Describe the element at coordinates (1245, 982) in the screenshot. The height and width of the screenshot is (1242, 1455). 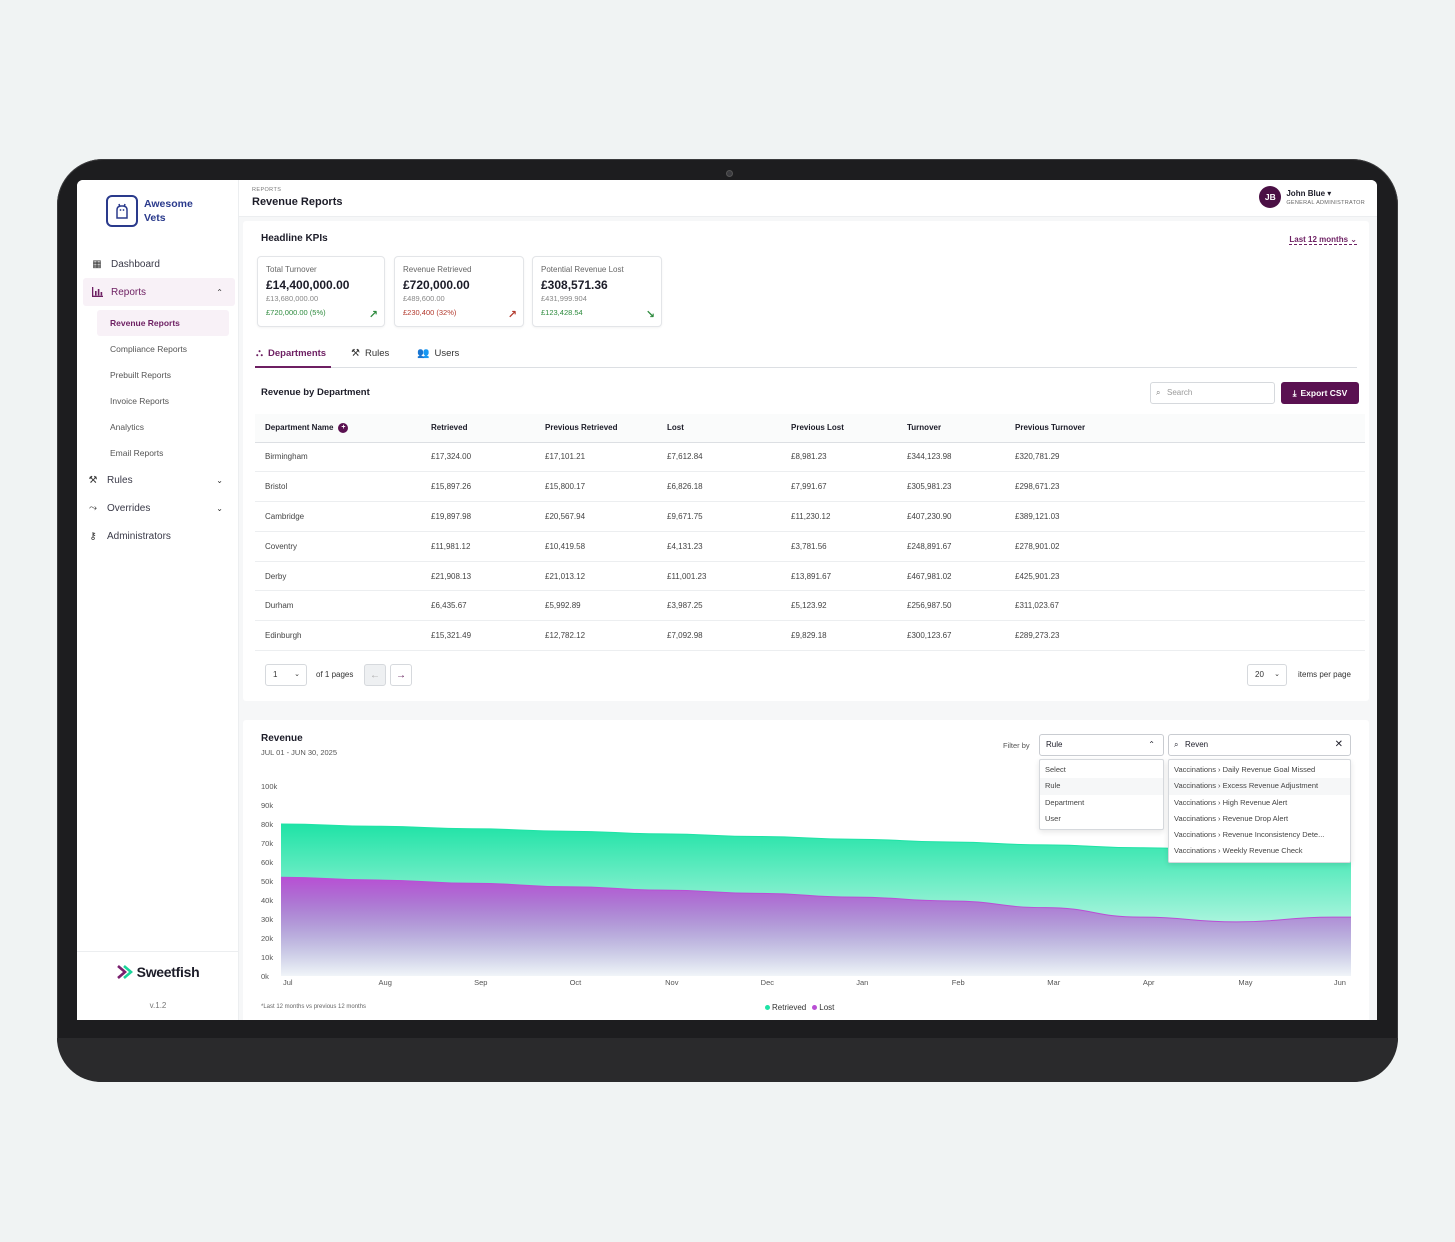
I see `x-tick-label: May` at that location.